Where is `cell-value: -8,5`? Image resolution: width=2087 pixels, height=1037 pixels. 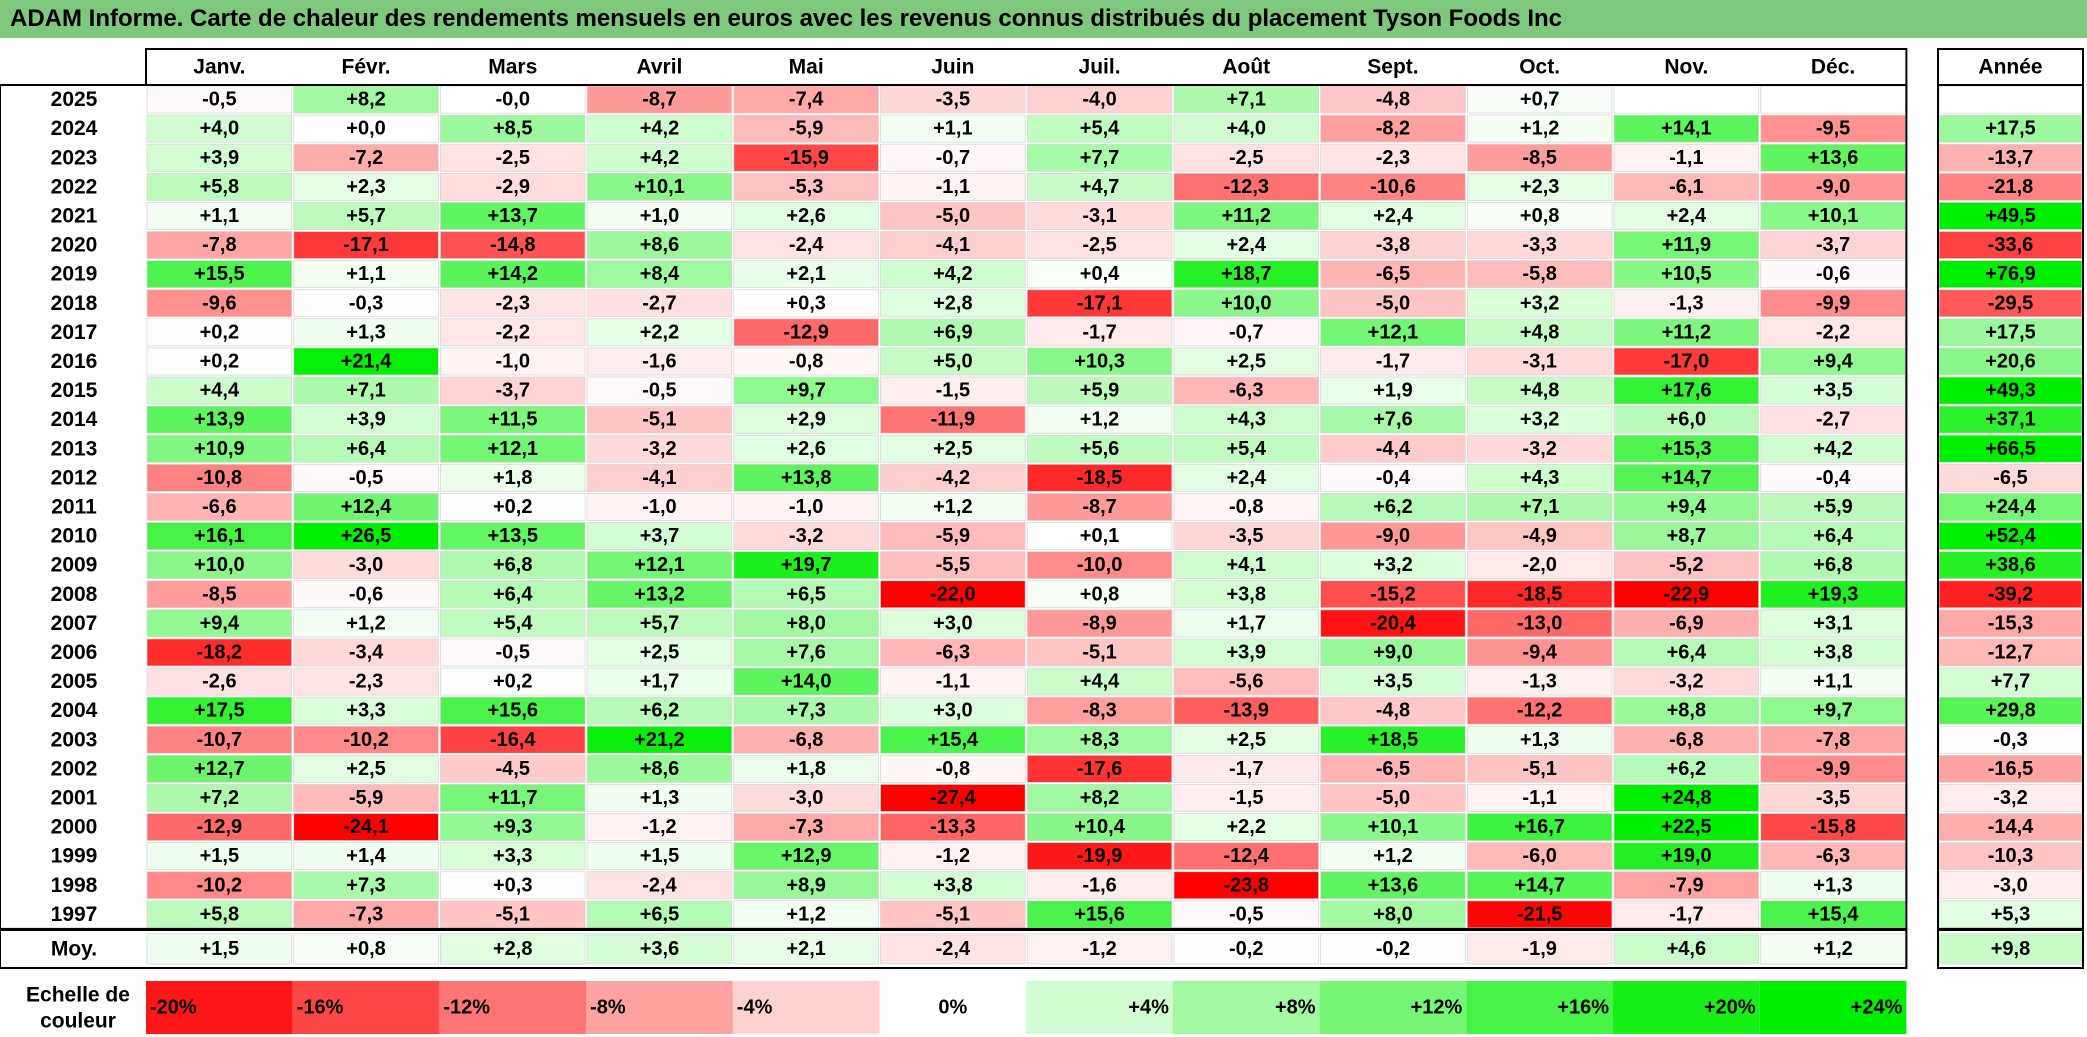
cell-value: -8,5 is located at coordinates (219, 594).